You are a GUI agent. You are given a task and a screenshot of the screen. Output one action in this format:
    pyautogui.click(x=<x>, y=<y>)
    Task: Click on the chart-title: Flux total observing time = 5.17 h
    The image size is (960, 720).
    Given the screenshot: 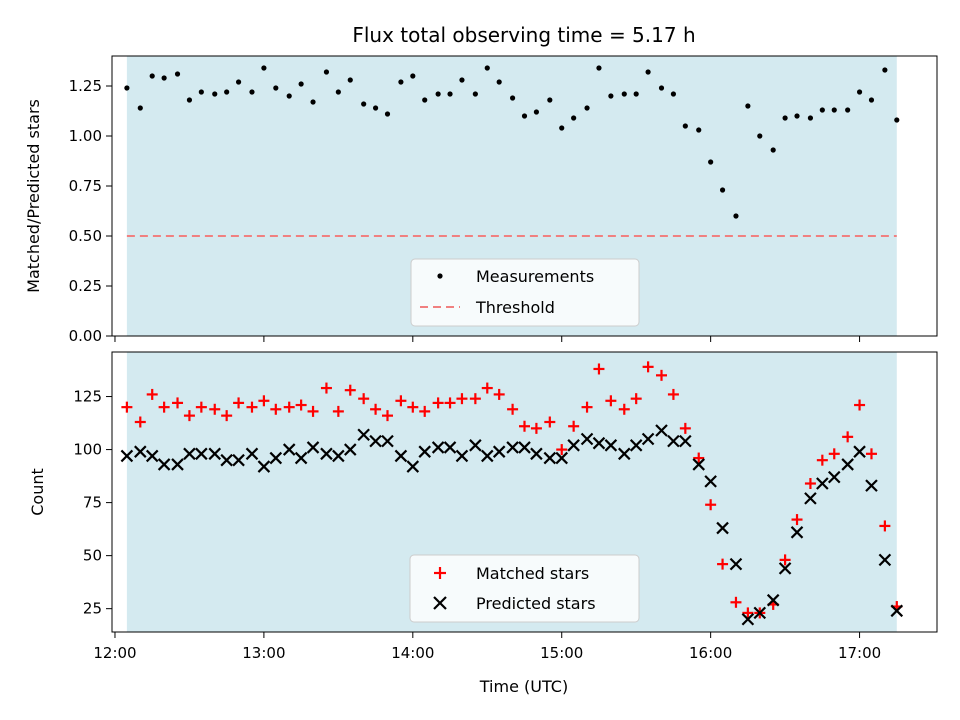 What is the action you would take?
    pyautogui.click(x=523, y=35)
    